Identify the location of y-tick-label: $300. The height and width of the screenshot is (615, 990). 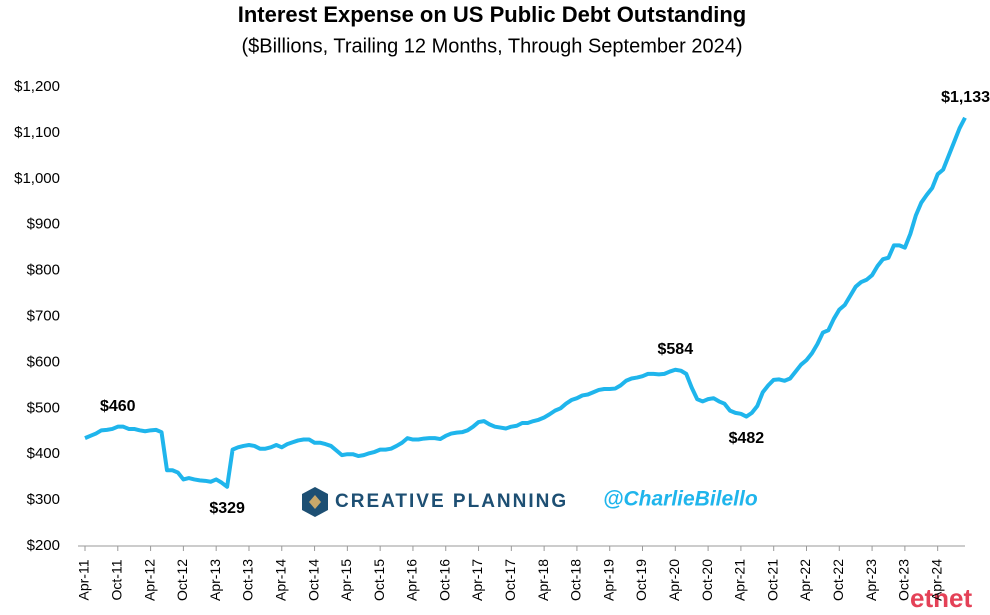
(43, 499).